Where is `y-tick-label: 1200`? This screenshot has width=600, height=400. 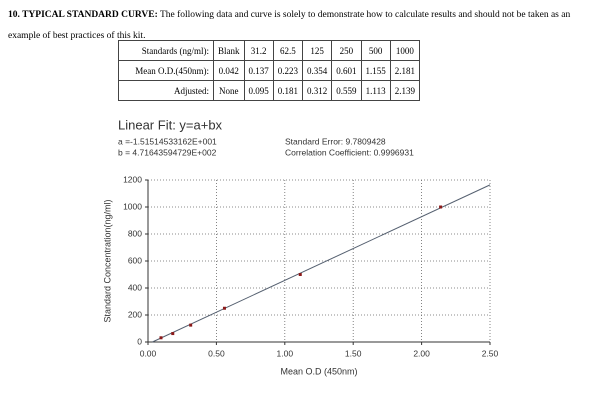
y-tick-label: 1200 is located at coordinates (132, 179).